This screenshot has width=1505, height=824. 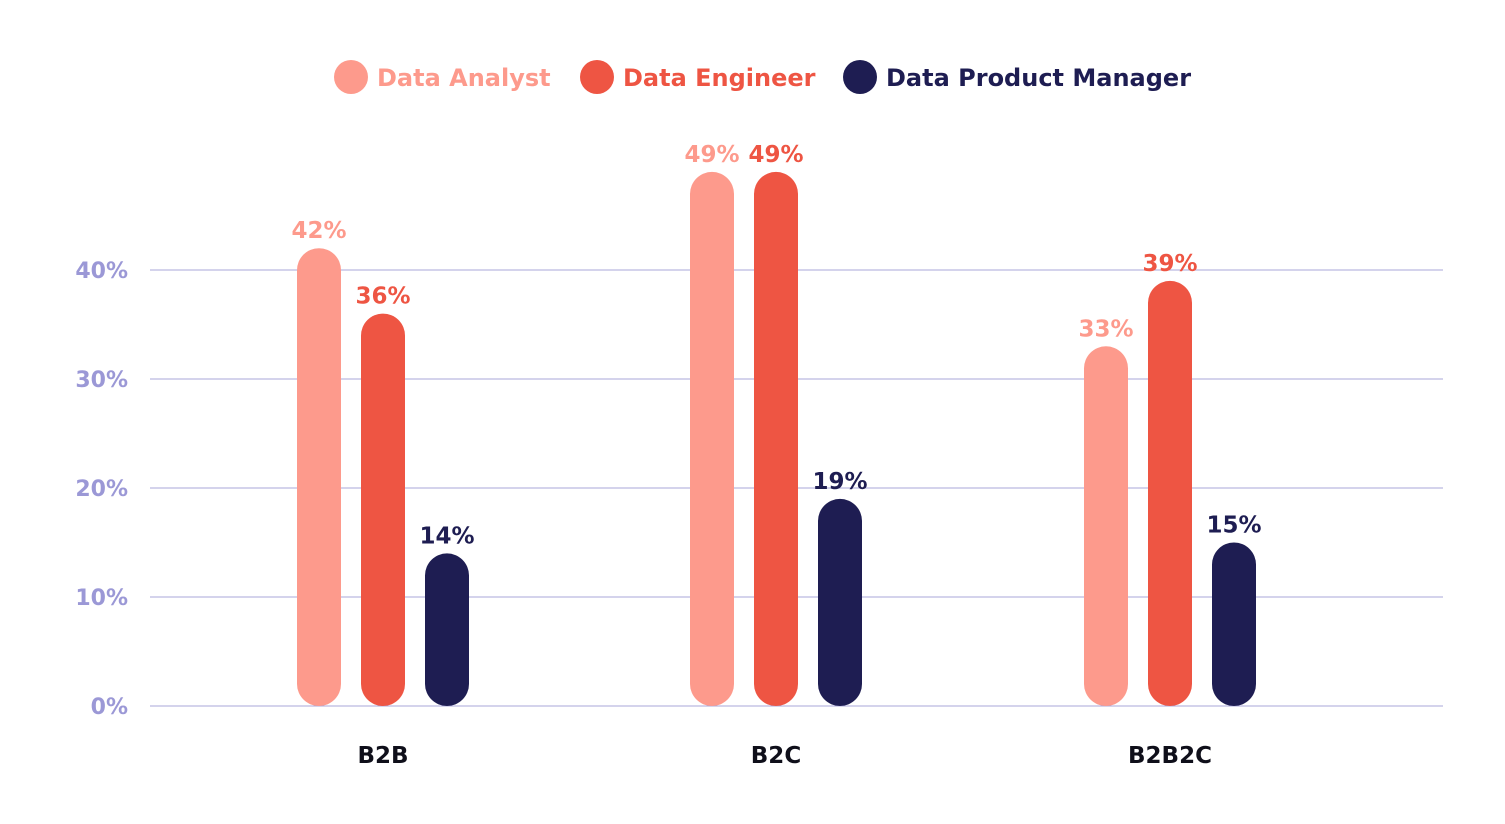 I want to click on x-axis: B2B B2C B2B2C, so click(x=784, y=756).